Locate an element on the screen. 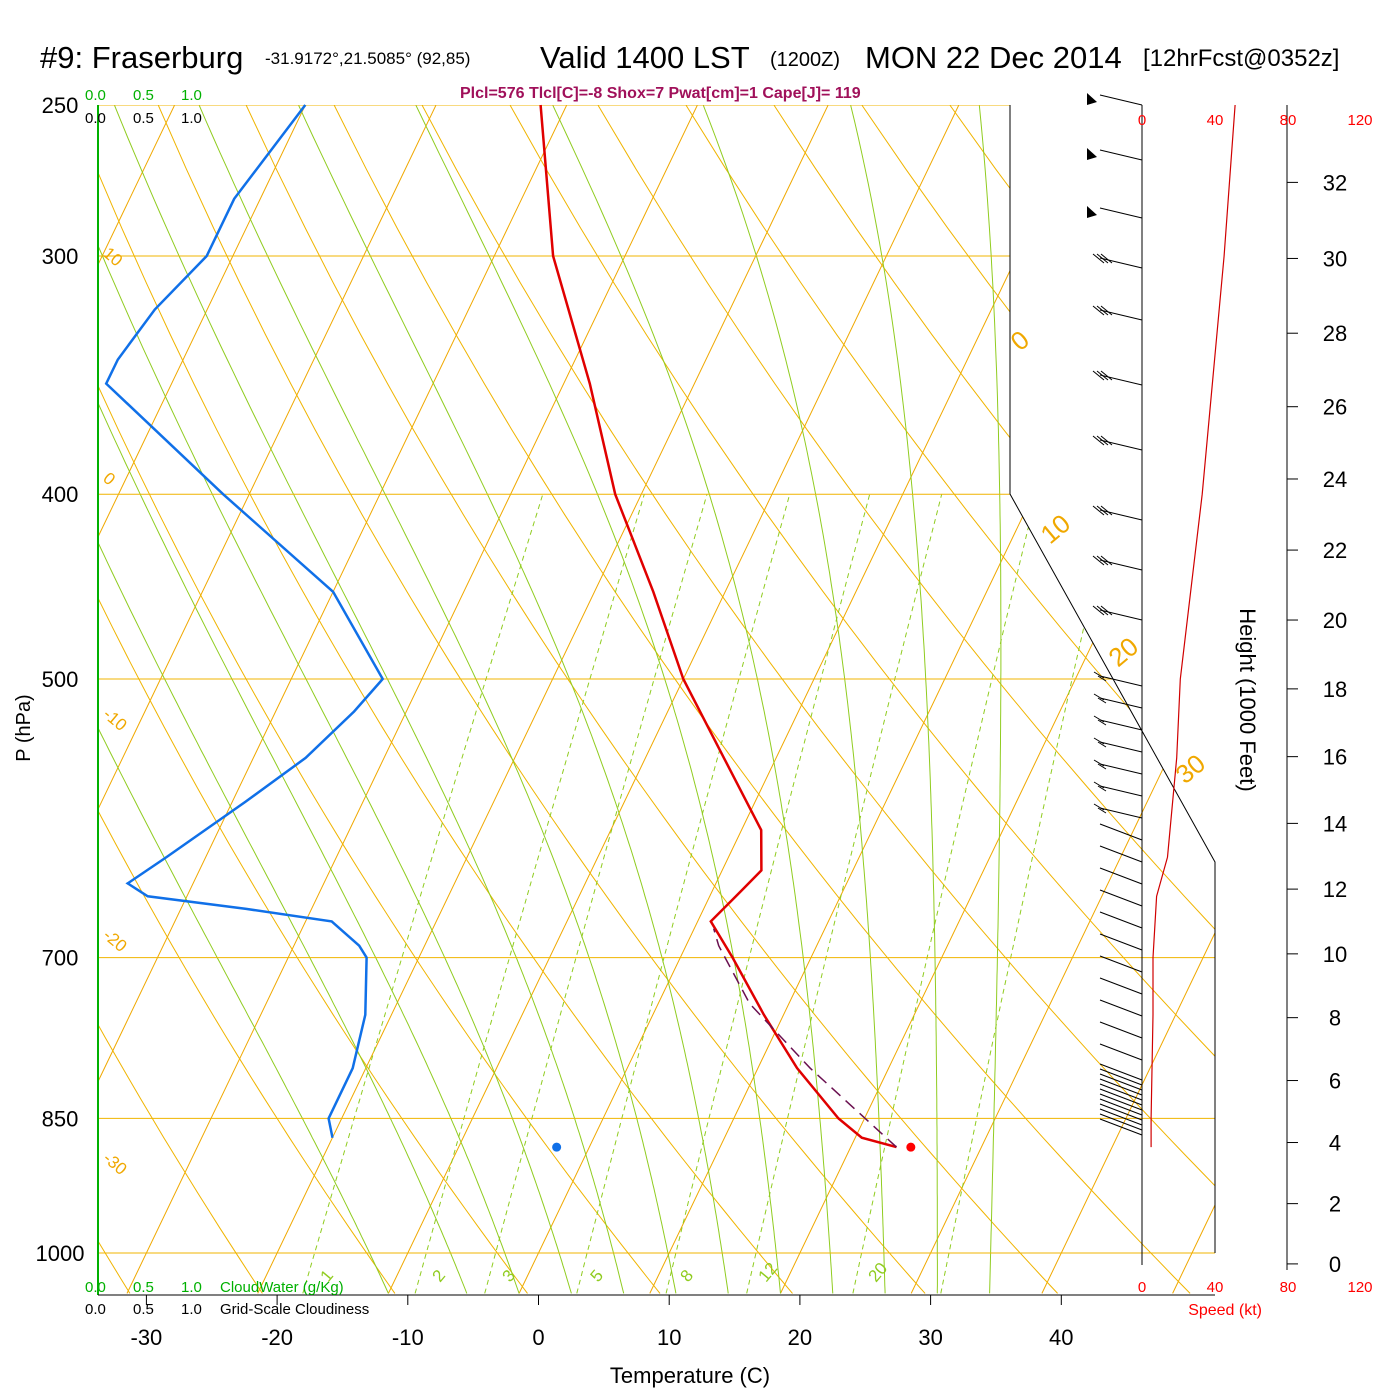 This screenshot has width=1400, height=1400. height-tick-label: 26 is located at coordinates (1335, 407).